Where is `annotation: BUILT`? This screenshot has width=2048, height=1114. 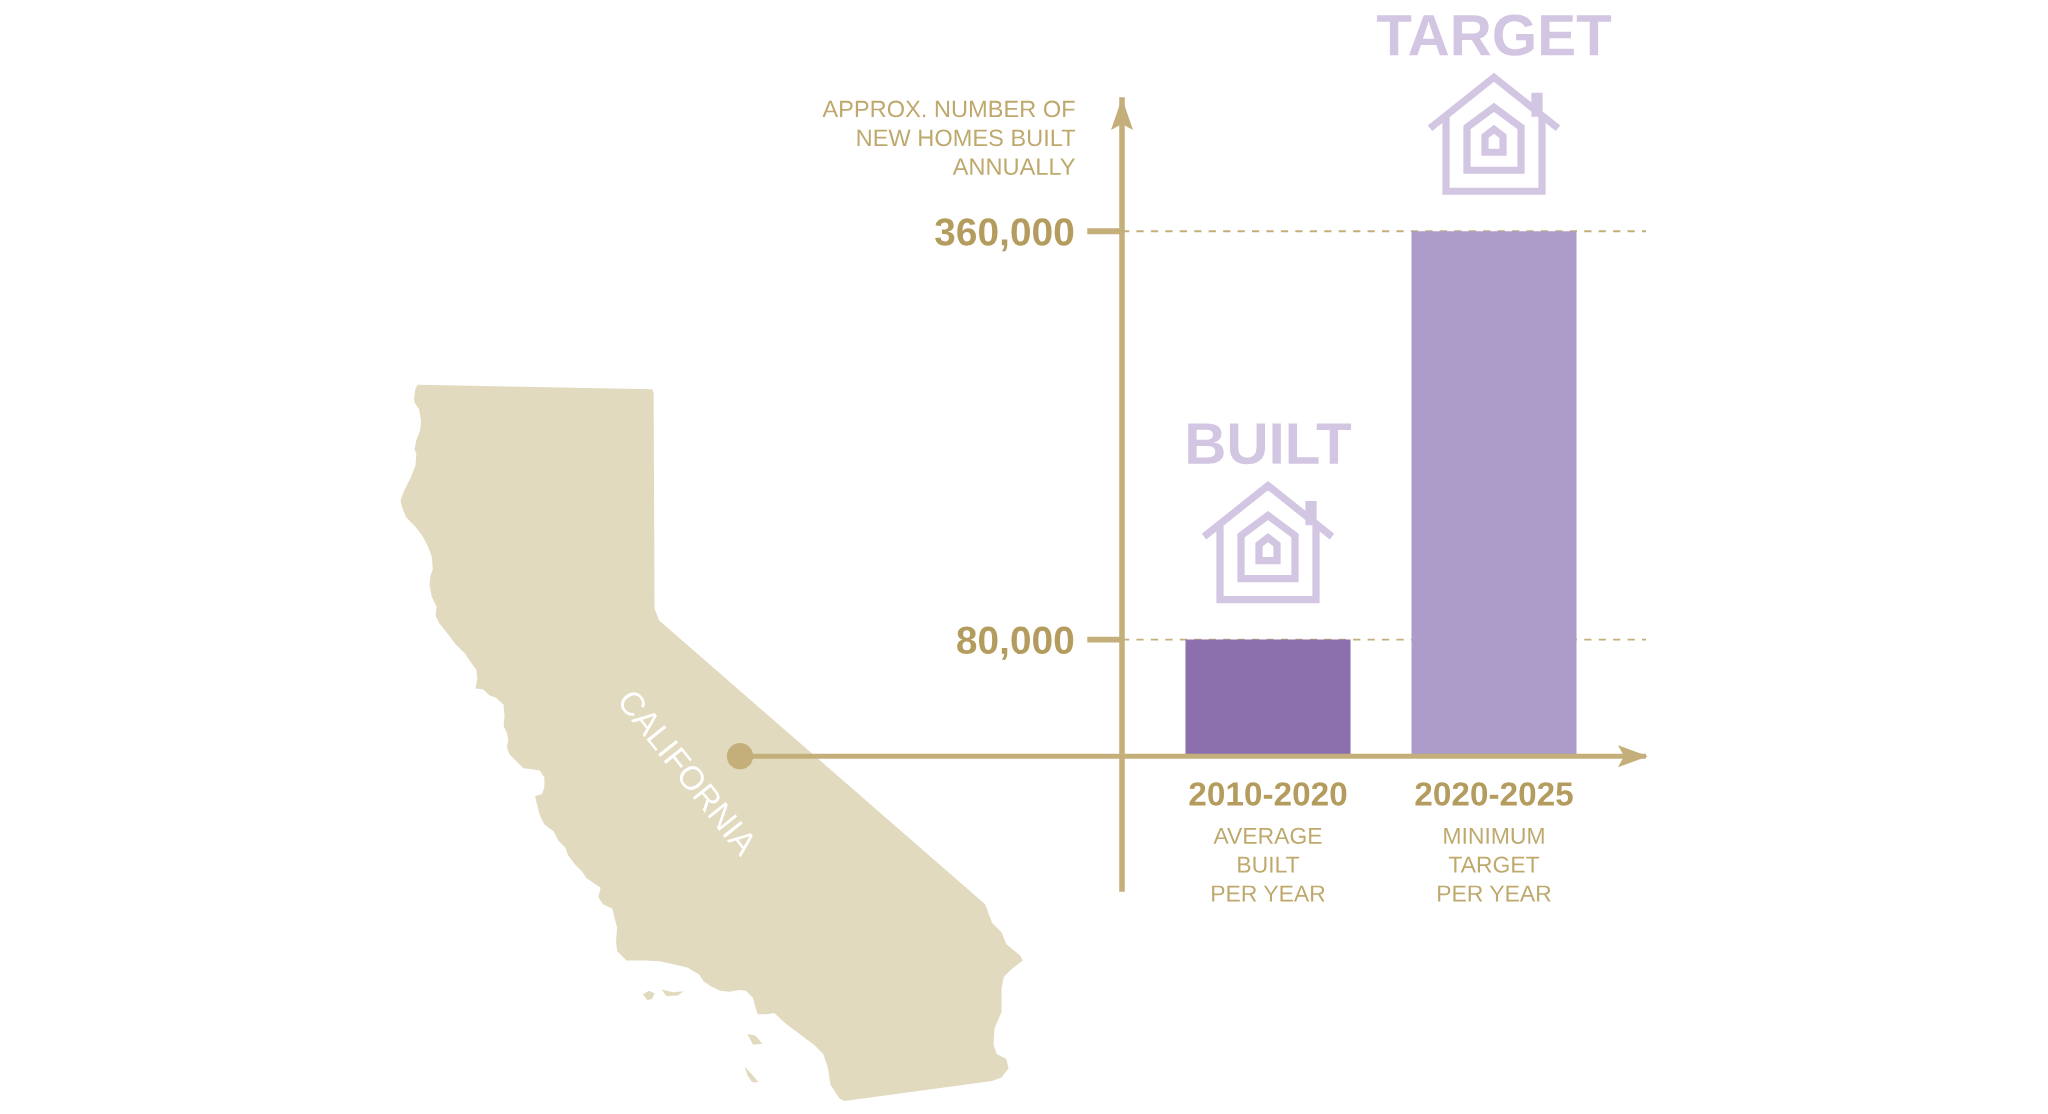
annotation: BUILT is located at coordinates (1270, 444).